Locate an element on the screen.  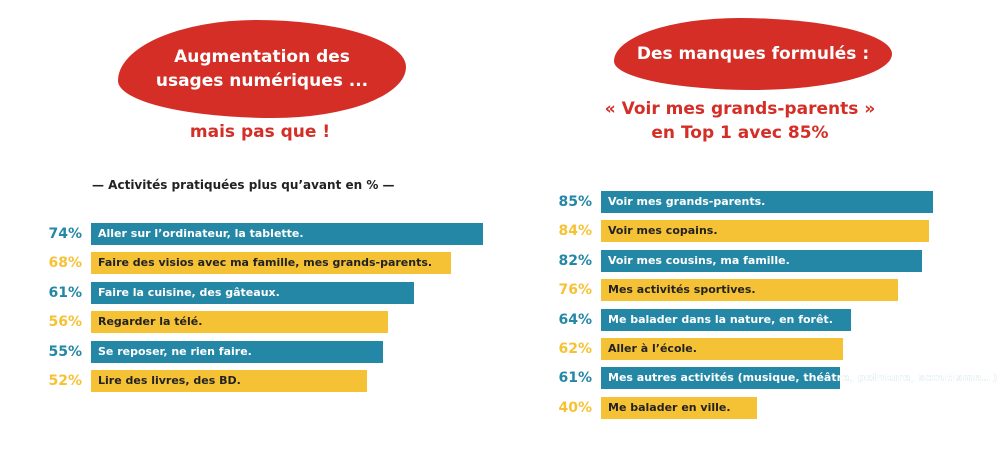
bar-category-label: Mes activités sportives. is located at coordinates (682, 290).